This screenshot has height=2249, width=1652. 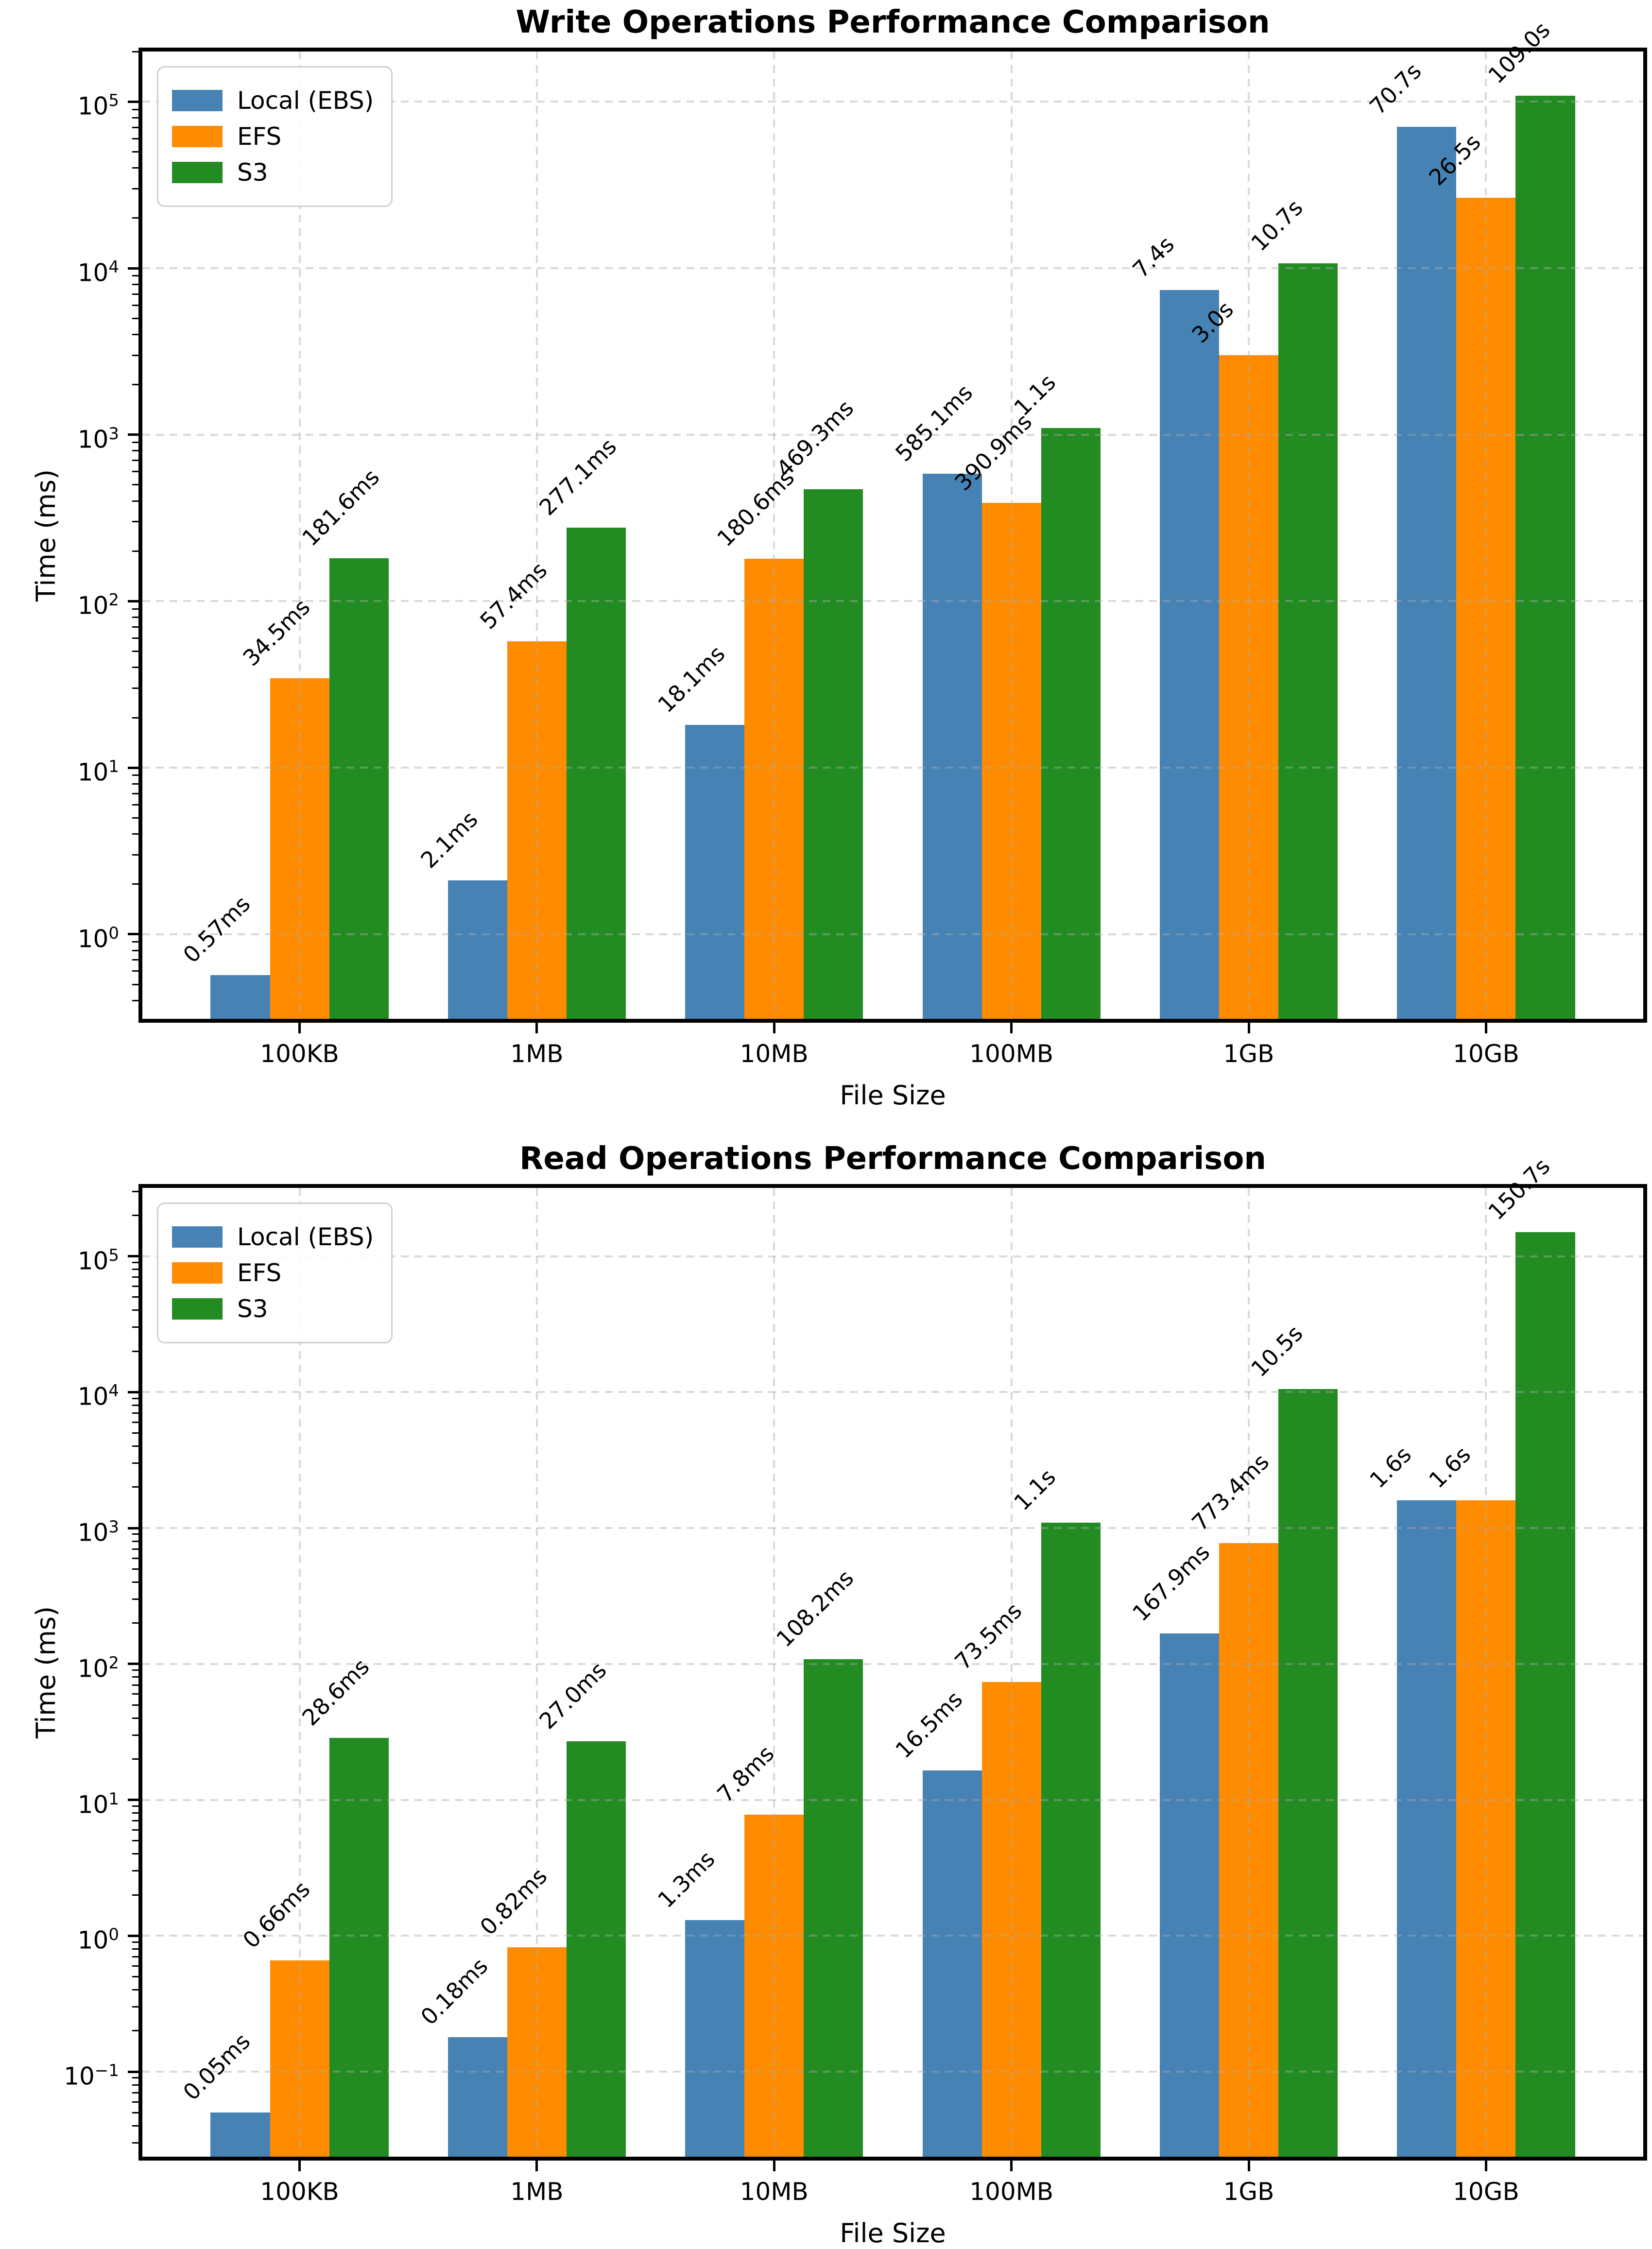 I want to click on bar-label-write-s3-100mb: 1.1s, so click(x=1035, y=395).